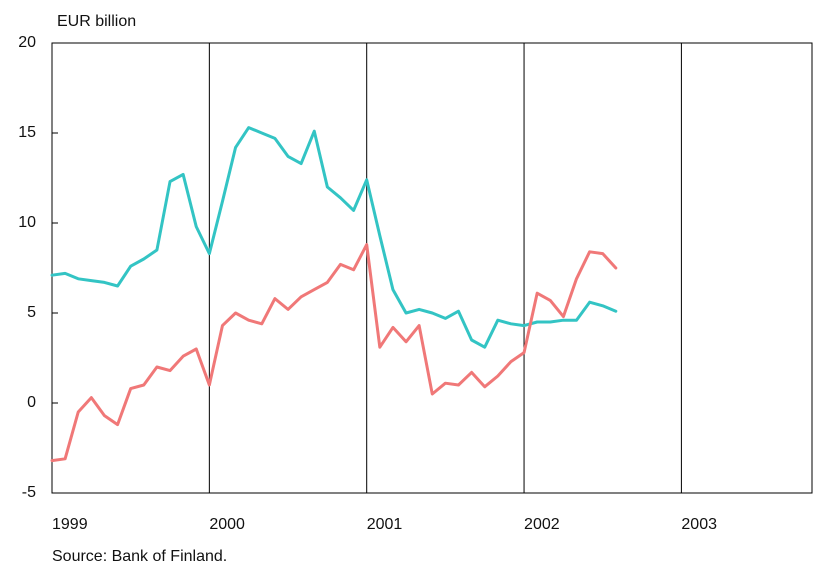 The width and height of the screenshot is (825, 571). I want to click on y-tick-label: 5, so click(31, 312).